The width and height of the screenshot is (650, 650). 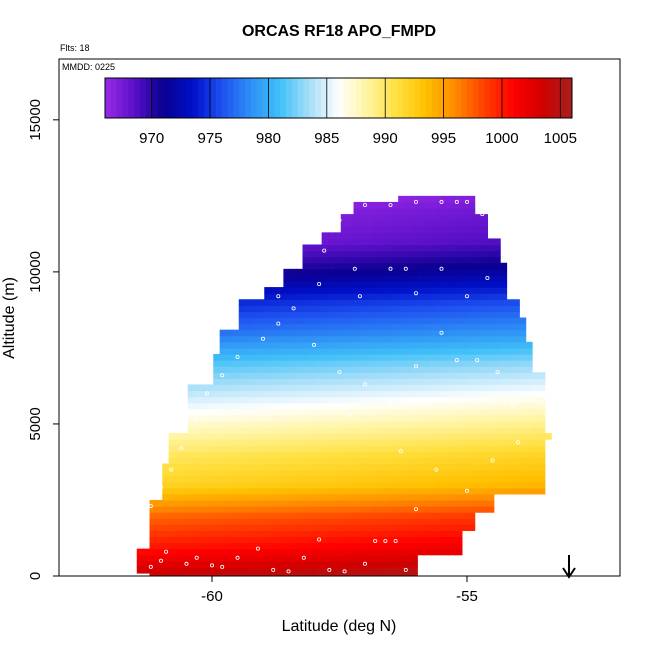 I want to click on colorbar: 970 975 980 985 990 995 1000 1005, so click(x=340, y=112).